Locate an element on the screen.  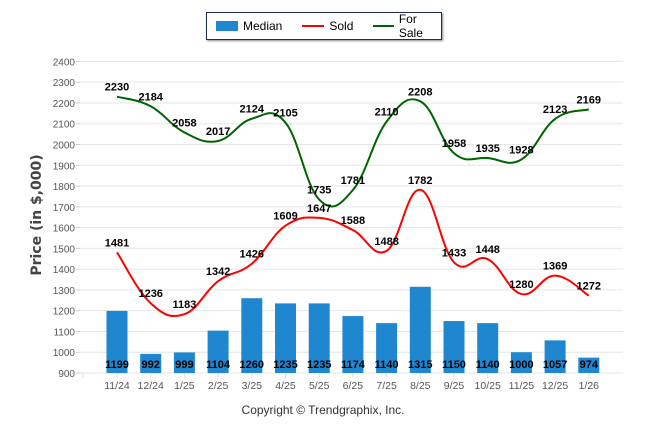
x-tick-label: 8/25 is located at coordinates (420, 386).